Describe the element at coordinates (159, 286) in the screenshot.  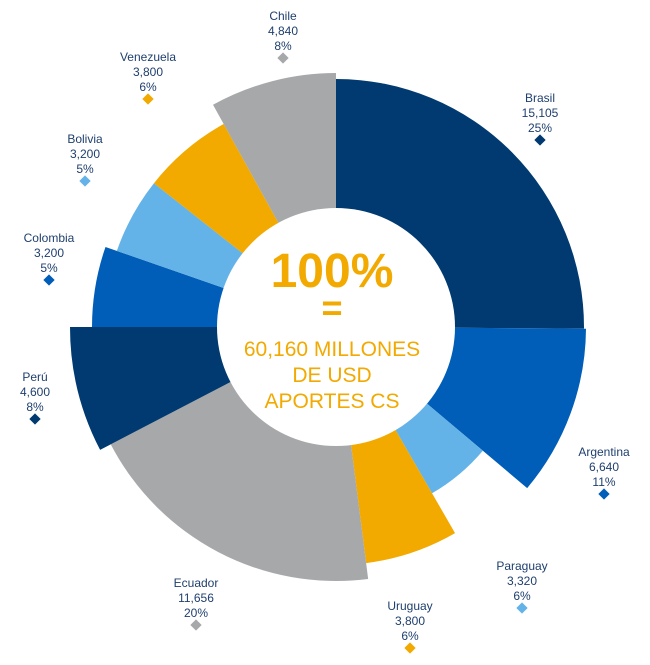
I see `slice-colombia` at that location.